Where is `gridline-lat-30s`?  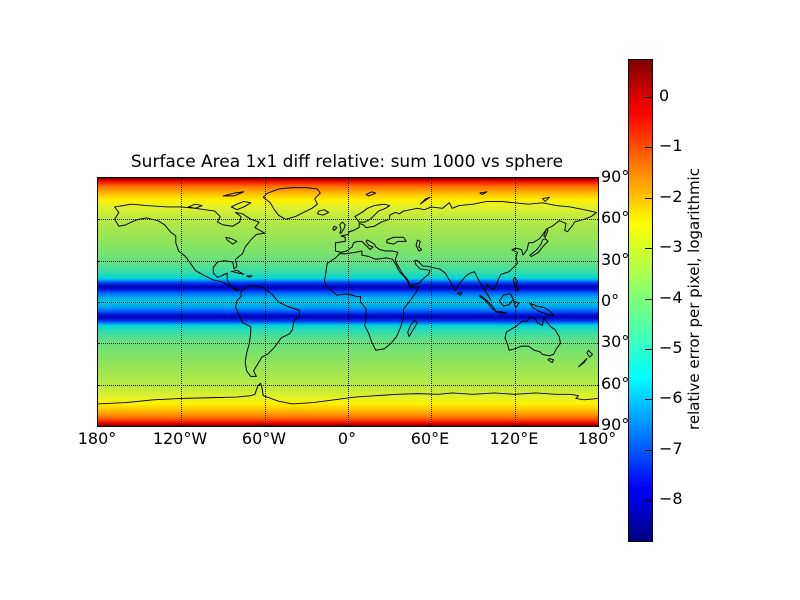 gridline-lat-30s is located at coordinates (348, 343).